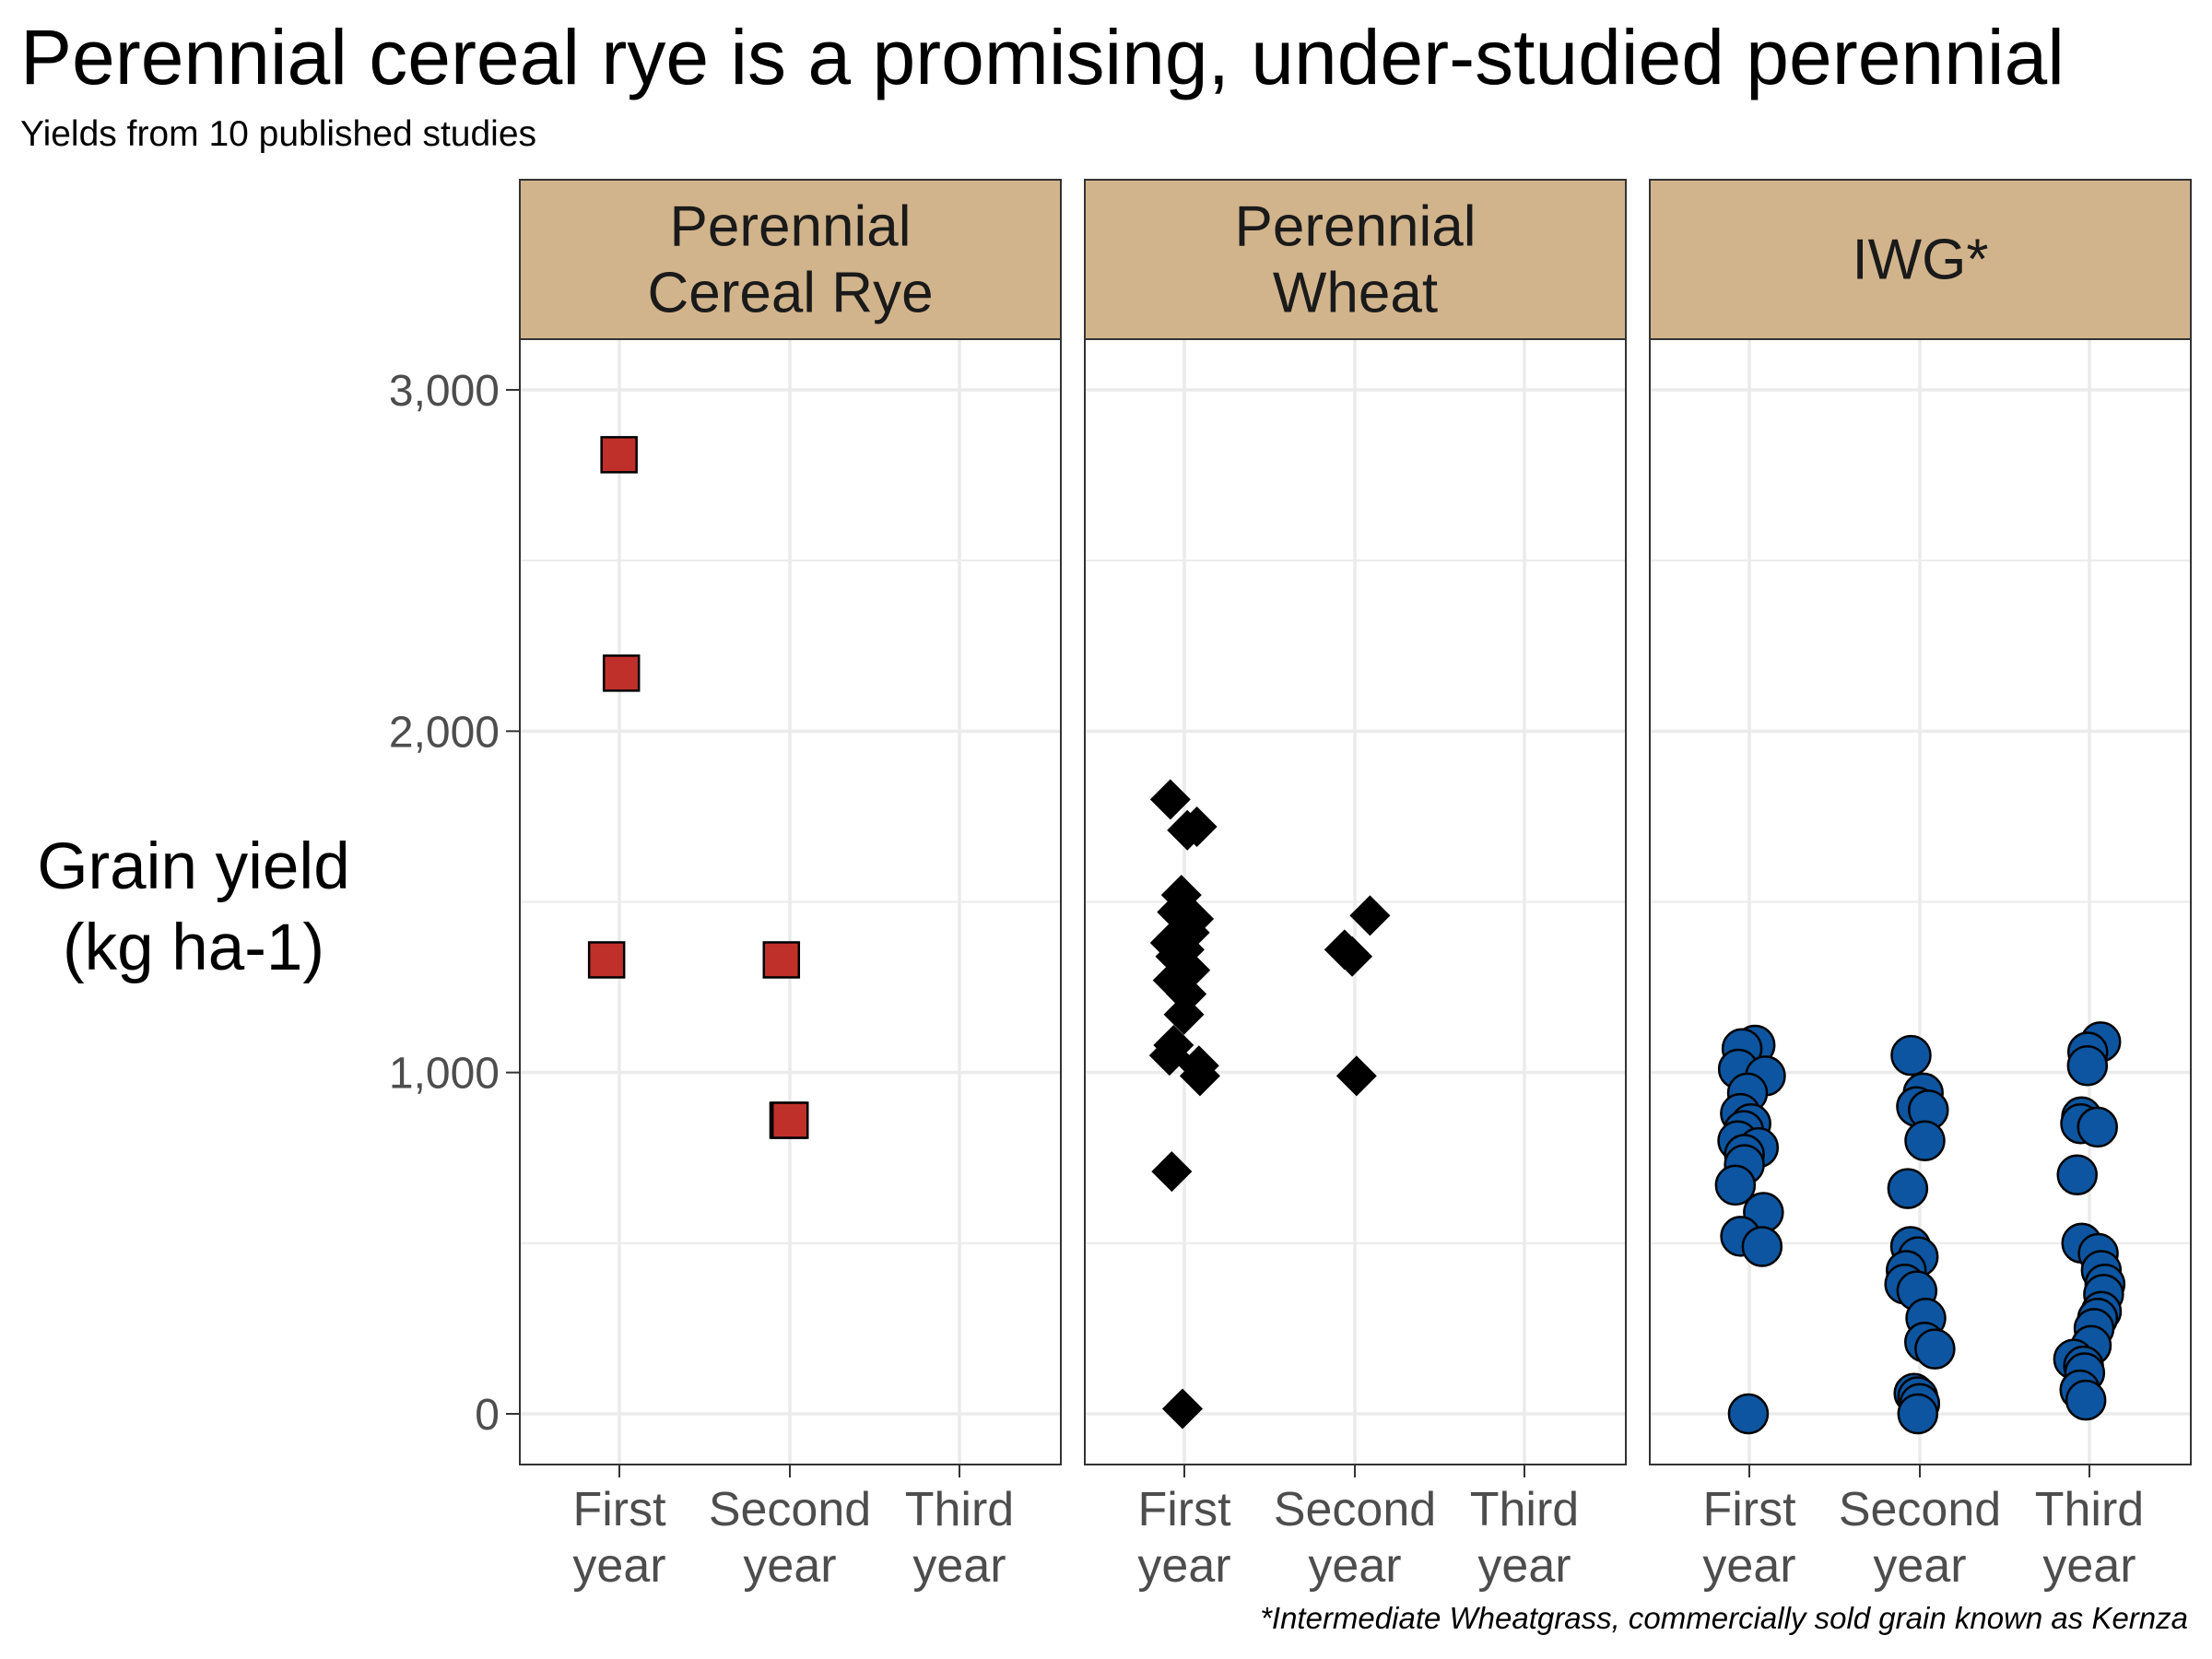 The width and height of the screenshot is (2212, 1659). What do you see at coordinates (791, 227) in the screenshot?
I see `panel-1-strip-label: Perennial` at bounding box center [791, 227].